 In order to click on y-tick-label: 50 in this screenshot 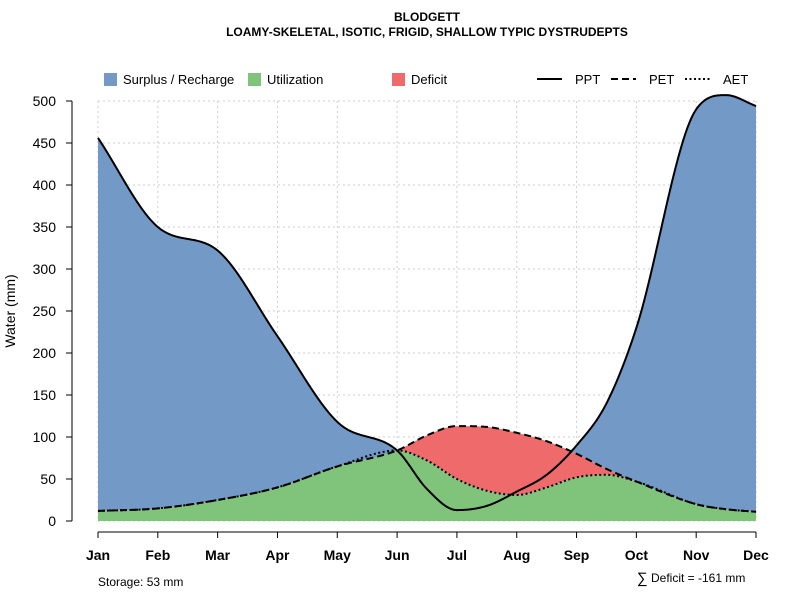, I will do `click(48, 479)`.